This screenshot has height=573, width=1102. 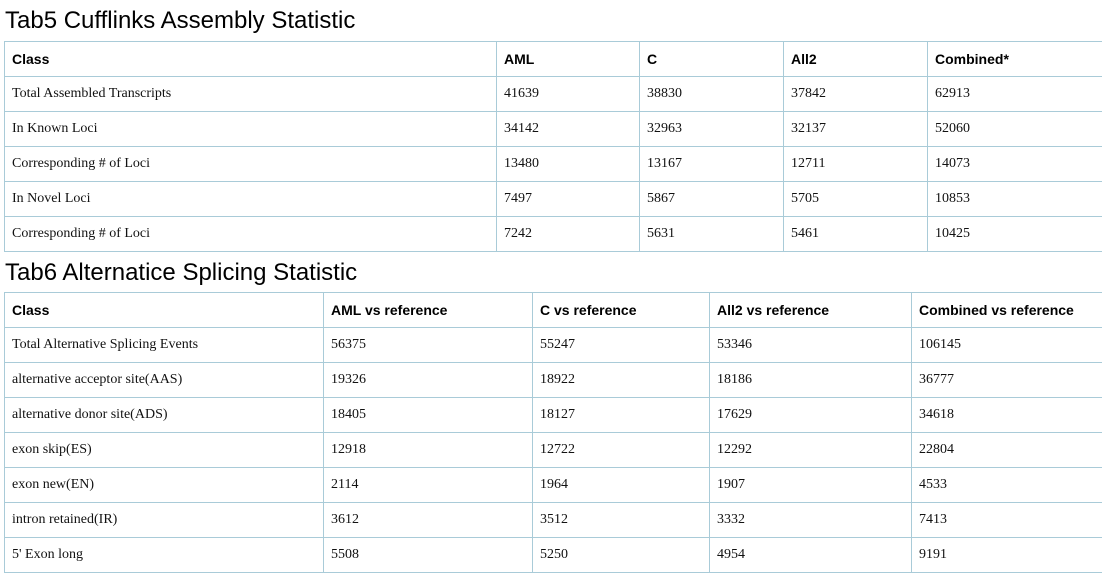 What do you see at coordinates (251, 94) in the screenshot?
I see `row-class-cell: Total Assembled Transcripts` at bounding box center [251, 94].